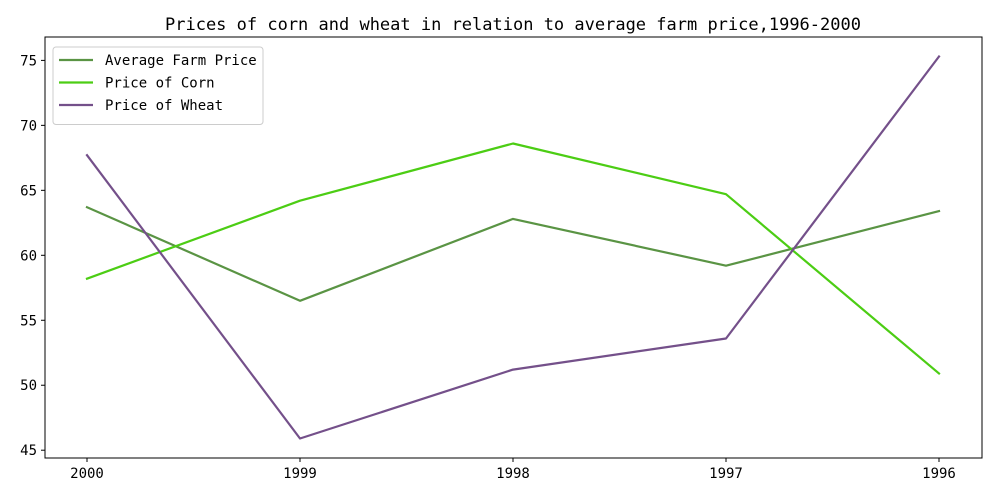 The width and height of the screenshot is (1000, 500). What do you see at coordinates (513, 474) in the screenshot?
I see `x-tick-label: 1998` at bounding box center [513, 474].